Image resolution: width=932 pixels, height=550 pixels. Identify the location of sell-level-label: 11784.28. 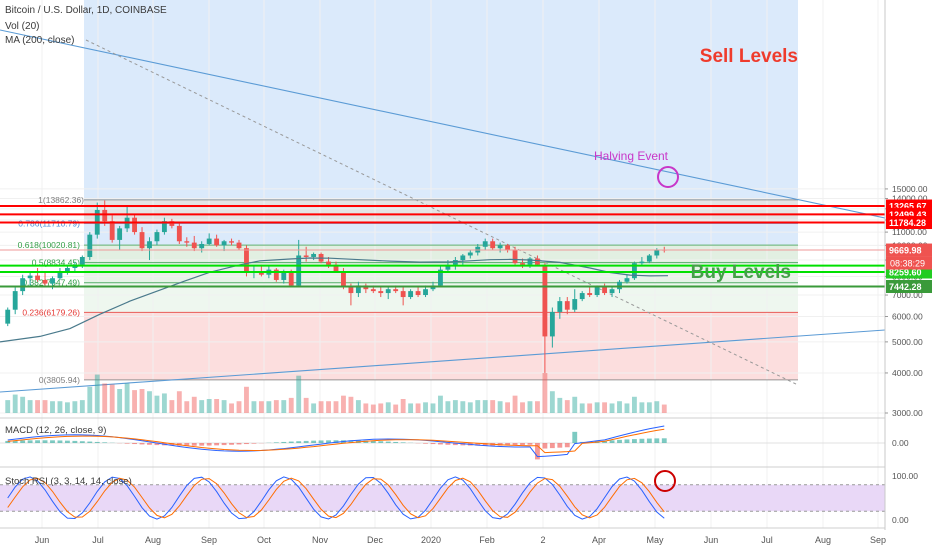
(907, 223).